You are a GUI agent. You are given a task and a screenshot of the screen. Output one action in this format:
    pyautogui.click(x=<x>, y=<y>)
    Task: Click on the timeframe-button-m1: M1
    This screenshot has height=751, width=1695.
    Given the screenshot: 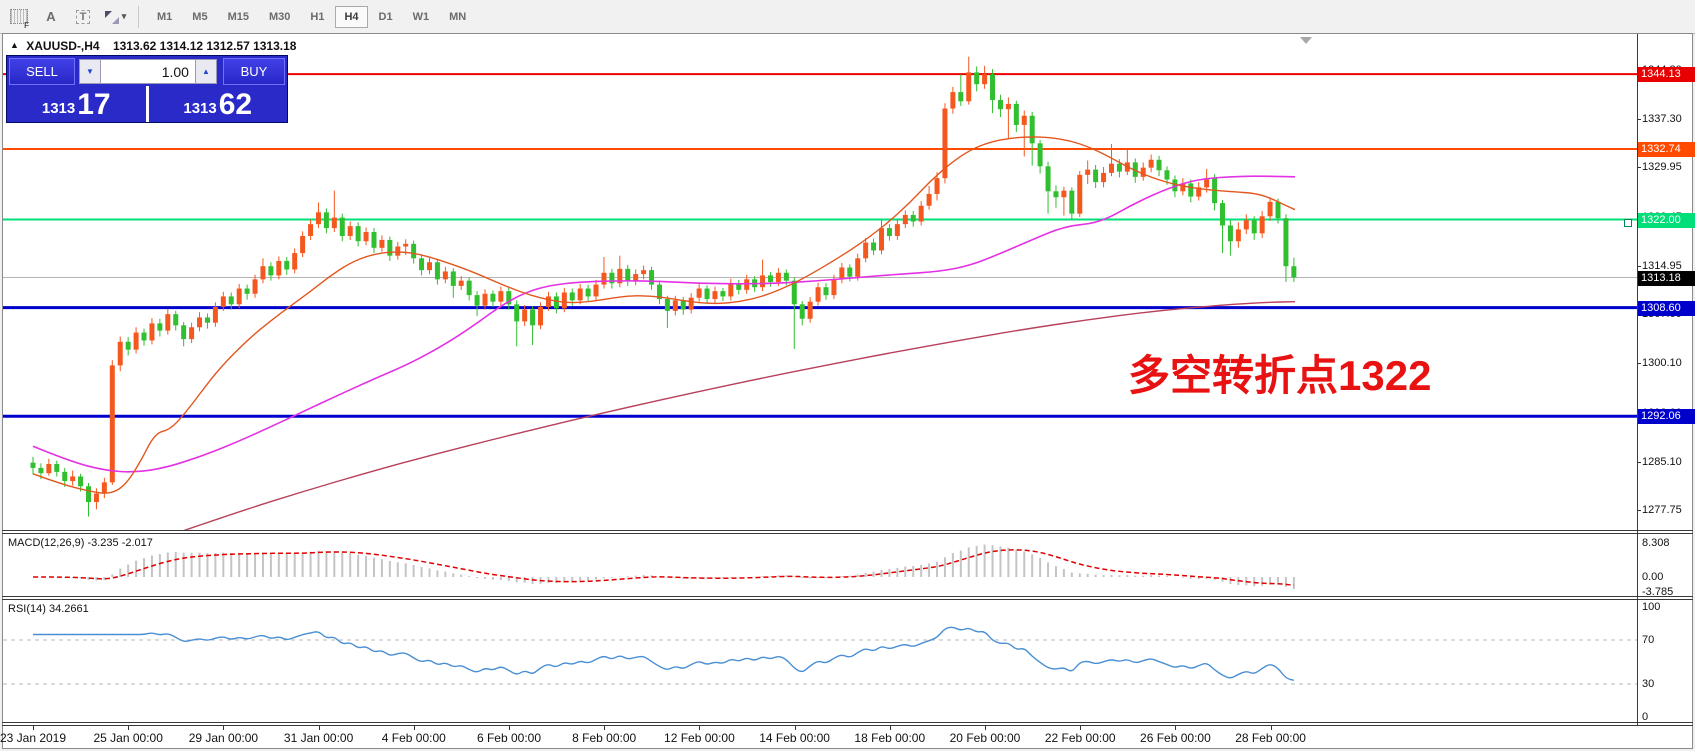 What is the action you would take?
    pyautogui.click(x=165, y=16)
    